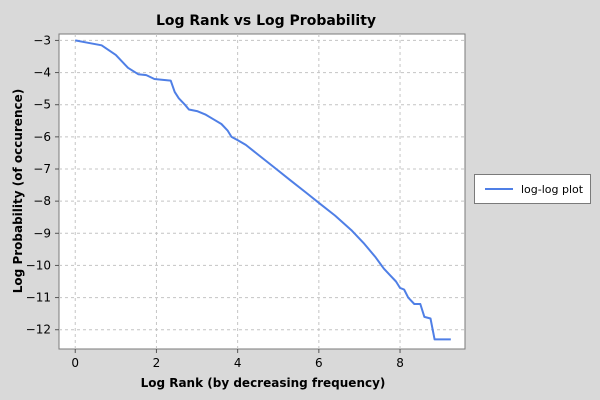  I want to click on x-tick-label: 6, so click(319, 363).